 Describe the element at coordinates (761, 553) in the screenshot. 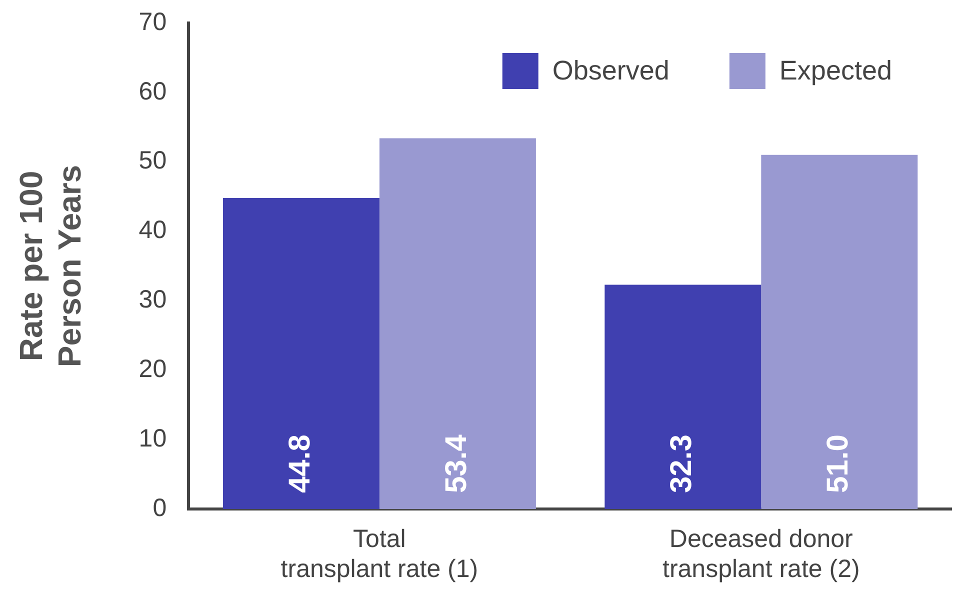

I see `x-tick-label: Deceased donor transplant rate (2)` at that location.